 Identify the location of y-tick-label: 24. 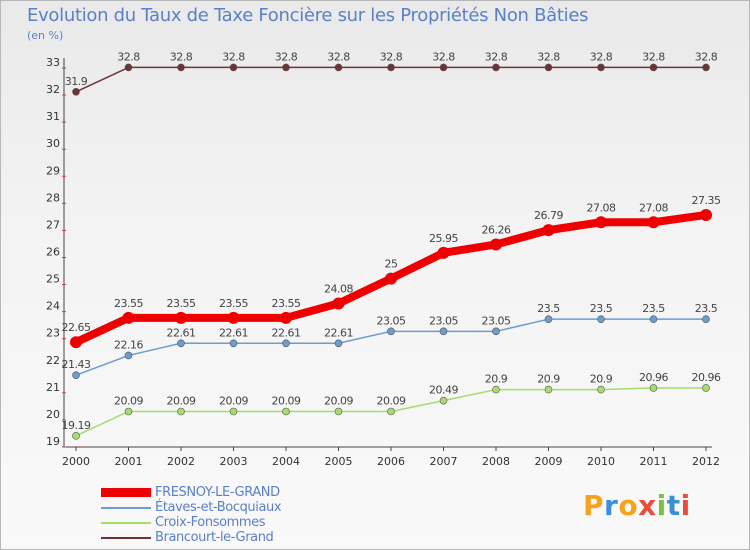
(53, 306).